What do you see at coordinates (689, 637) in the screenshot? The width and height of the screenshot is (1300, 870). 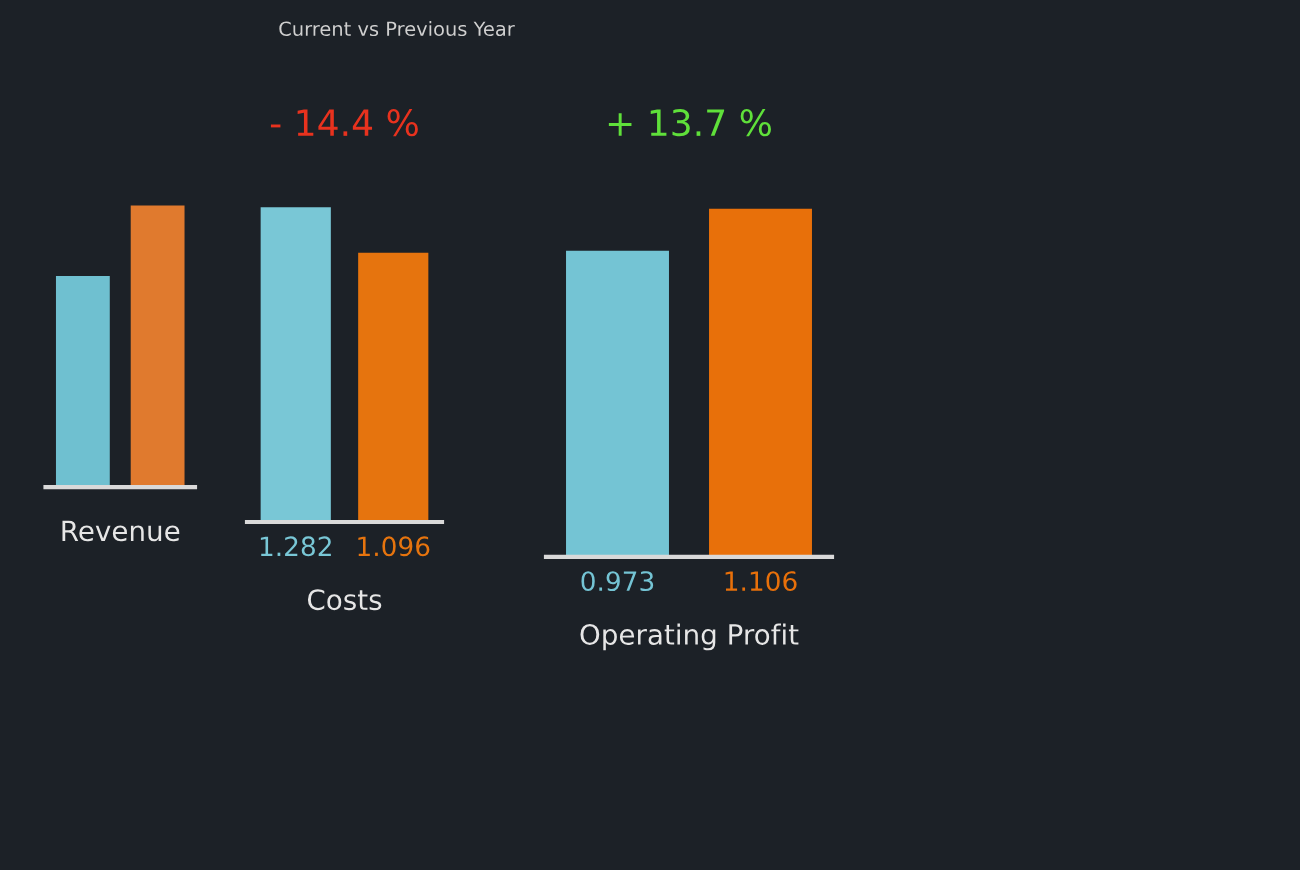 I see `x-axis-title: Operating Profit` at bounding box center [689, 637].